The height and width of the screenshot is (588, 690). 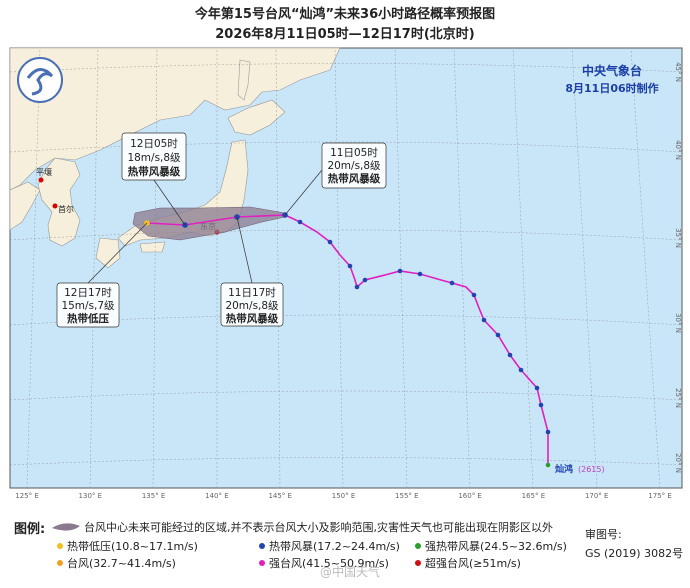 I want to click on longitude-label: 145° E, so click(x=280, y=496).